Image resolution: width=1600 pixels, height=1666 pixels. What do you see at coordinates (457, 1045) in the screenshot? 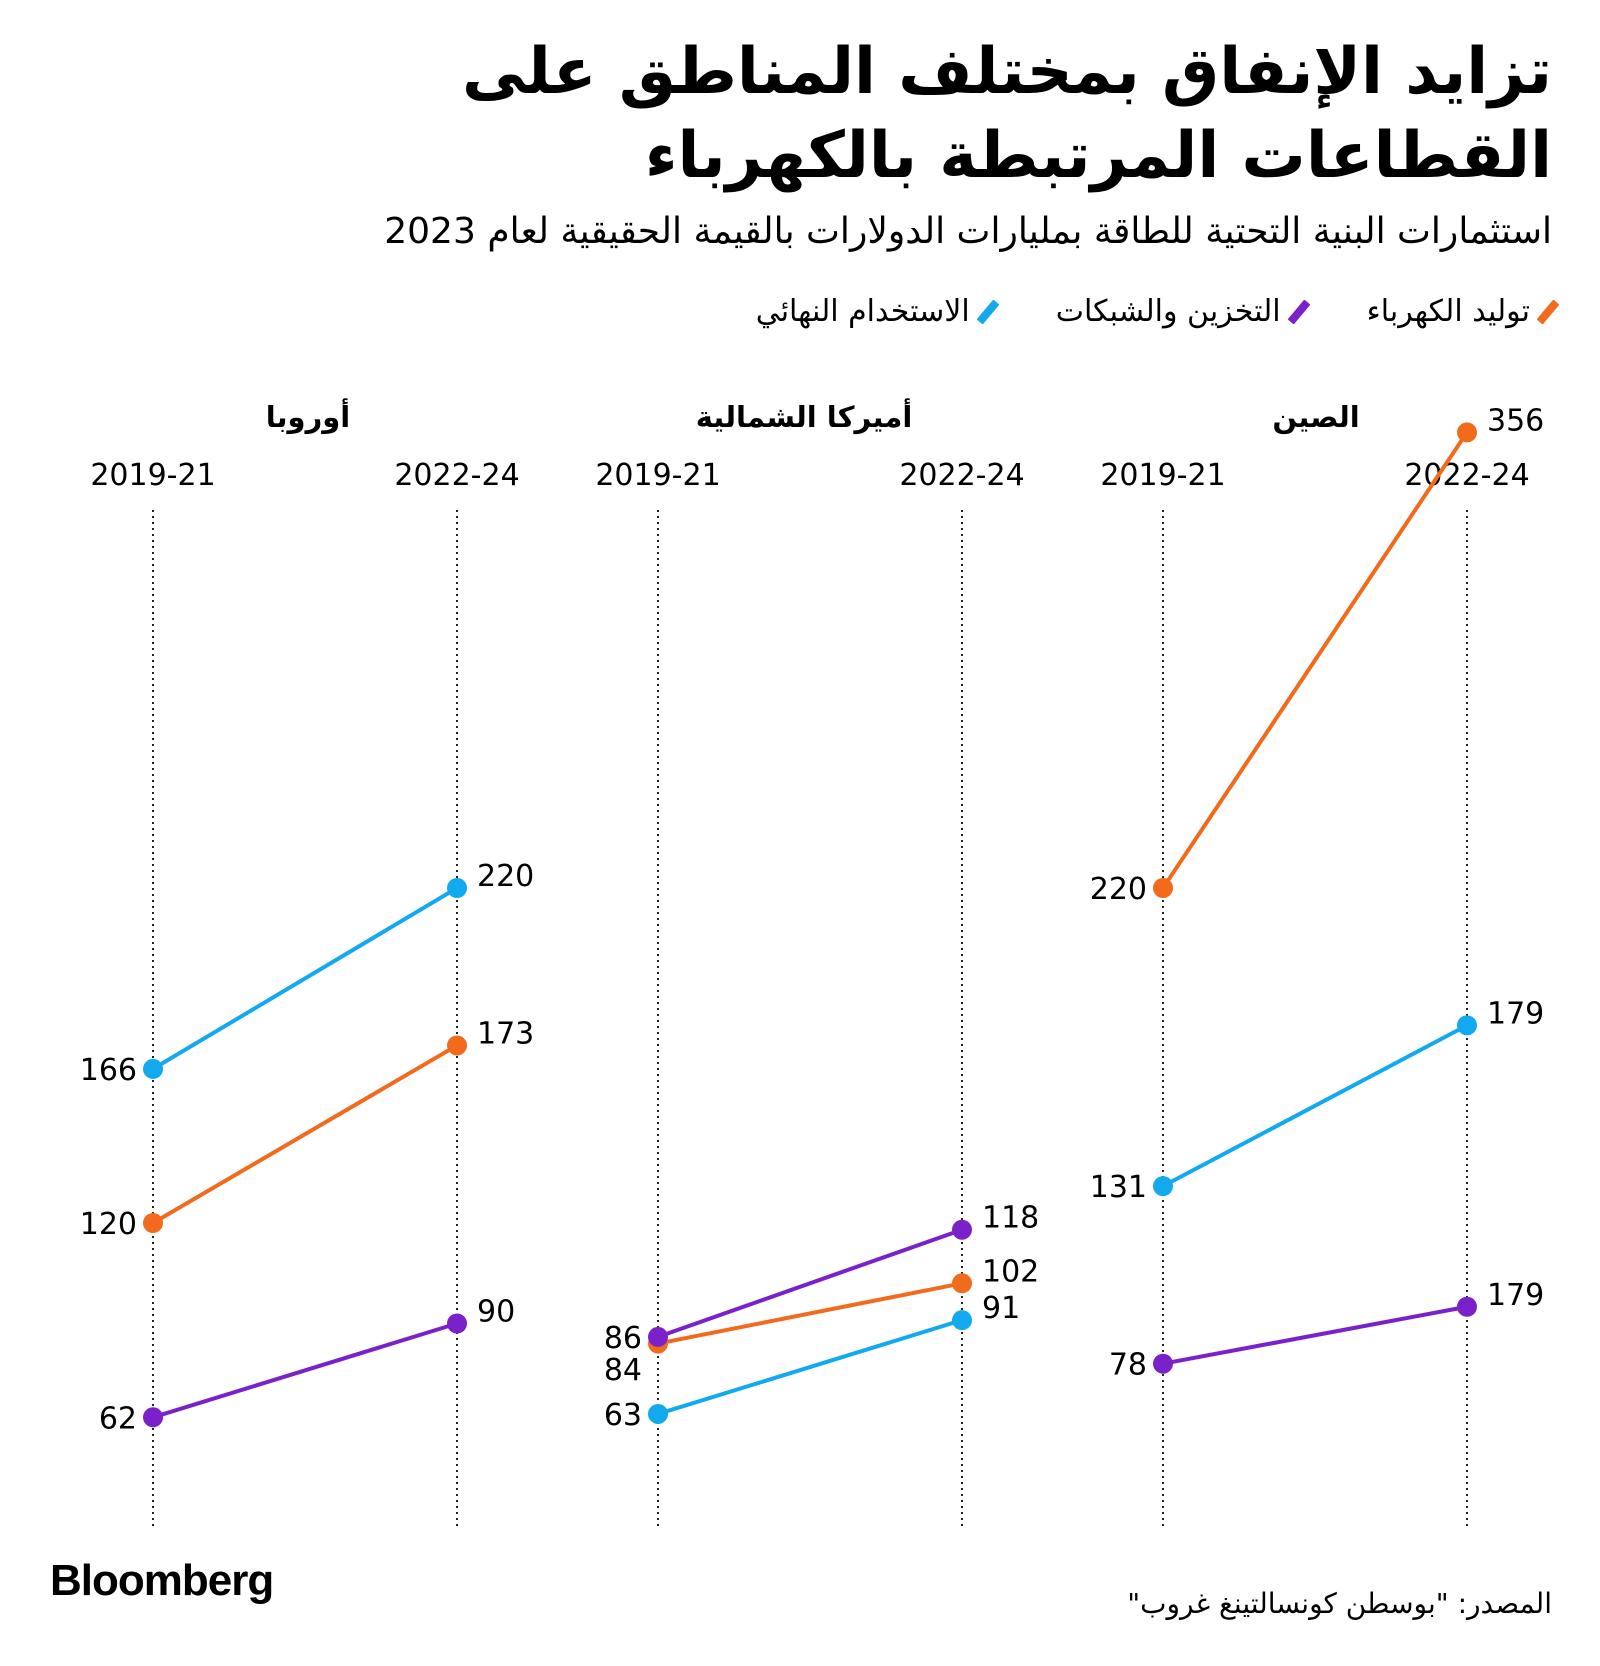
I see `point-europe-generation-end` at bounding box center [457, 1045].